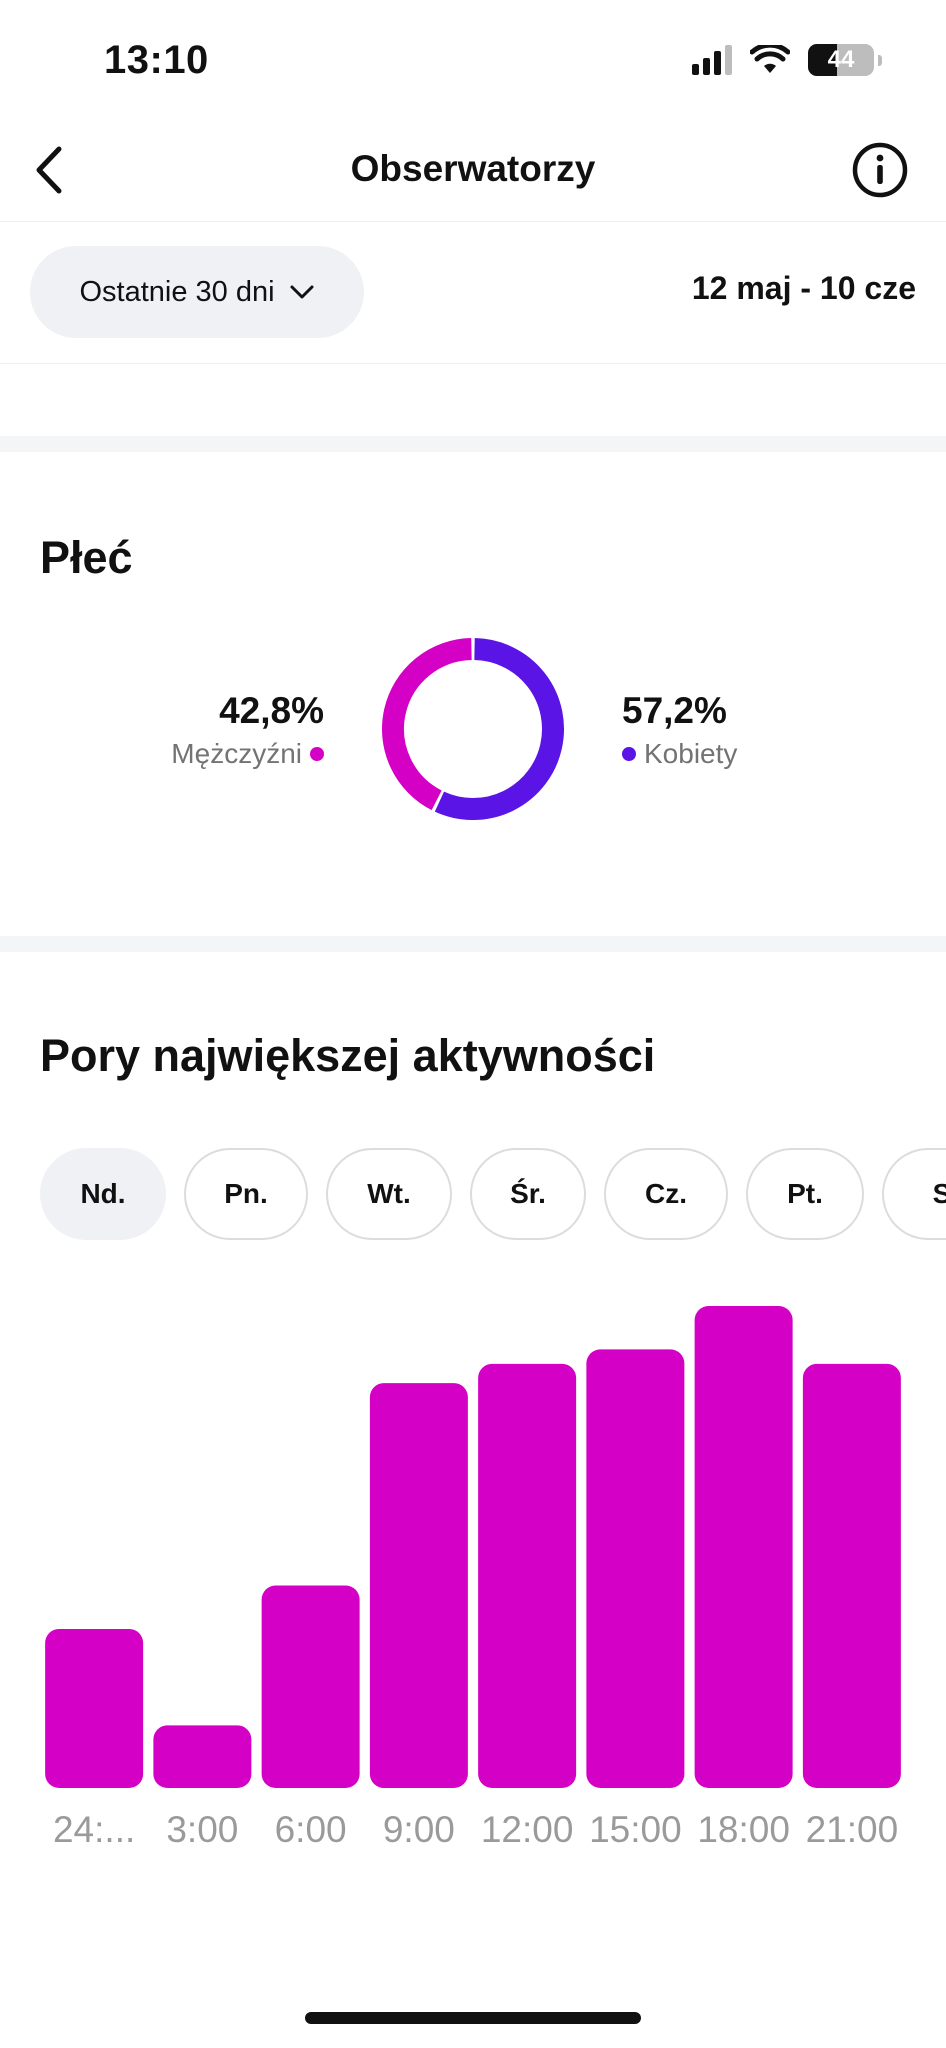 Image resolution: width=946 pixels, height=2048 pixels. Describe the element at coordinates (939, 1193) in the screenshot. I see `day-chip-label: S` at that location.